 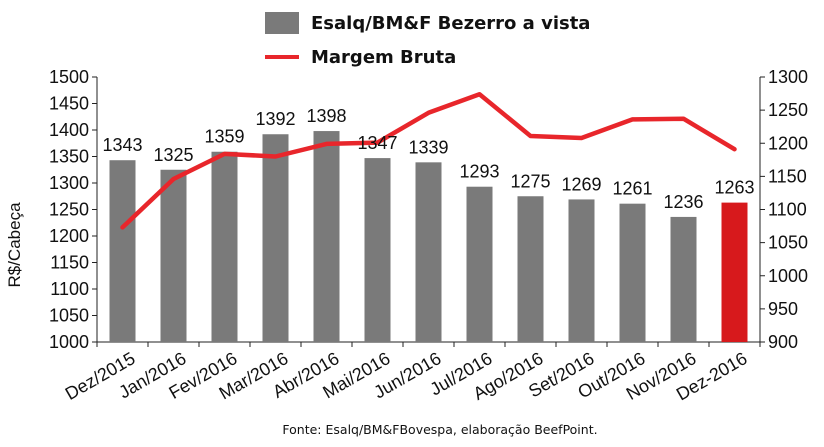 I want to click on y-tick-label-right: 1000, so click(x=788, y=276).